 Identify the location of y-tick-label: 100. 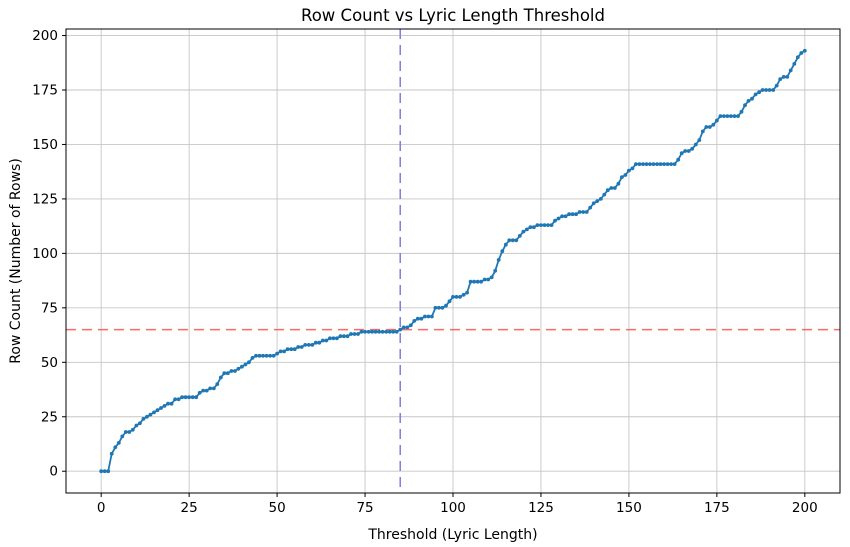
(45, 254).